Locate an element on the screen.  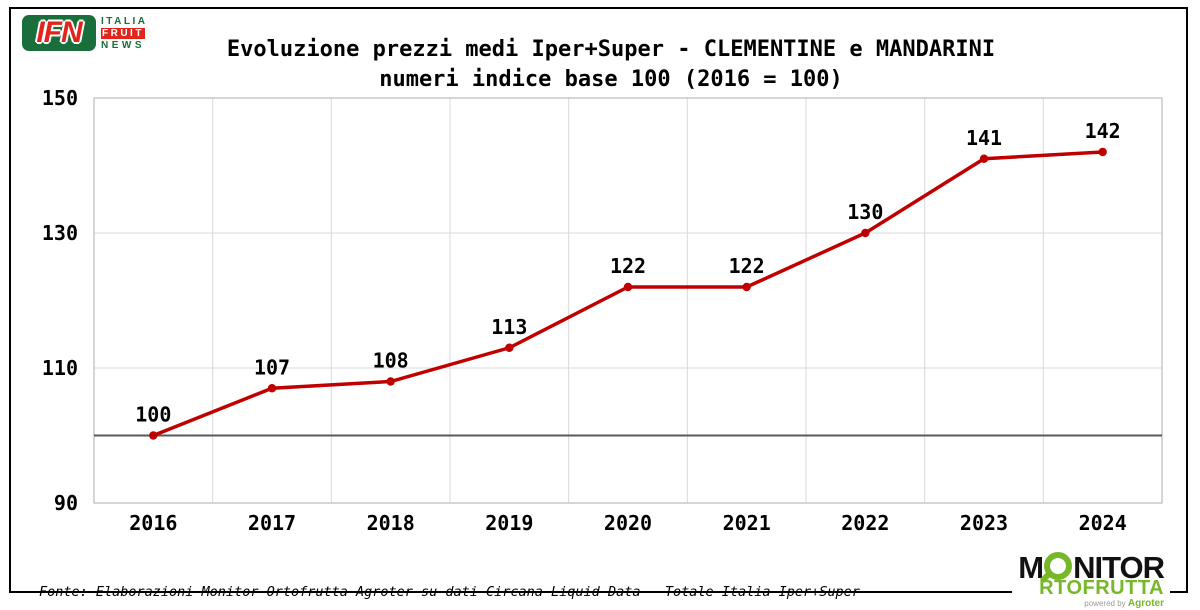
ifn-word-italia: ITALIA is located at coordinates (124, 21).